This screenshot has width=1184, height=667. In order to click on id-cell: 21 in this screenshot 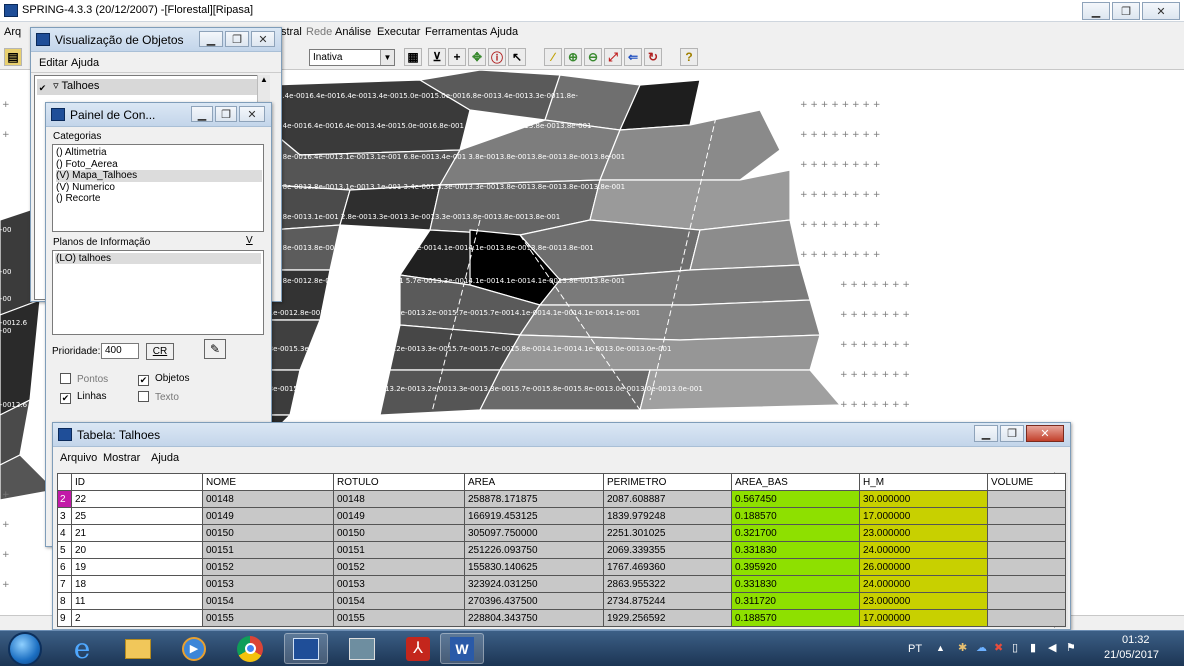, I will do `click(137, 533)`.